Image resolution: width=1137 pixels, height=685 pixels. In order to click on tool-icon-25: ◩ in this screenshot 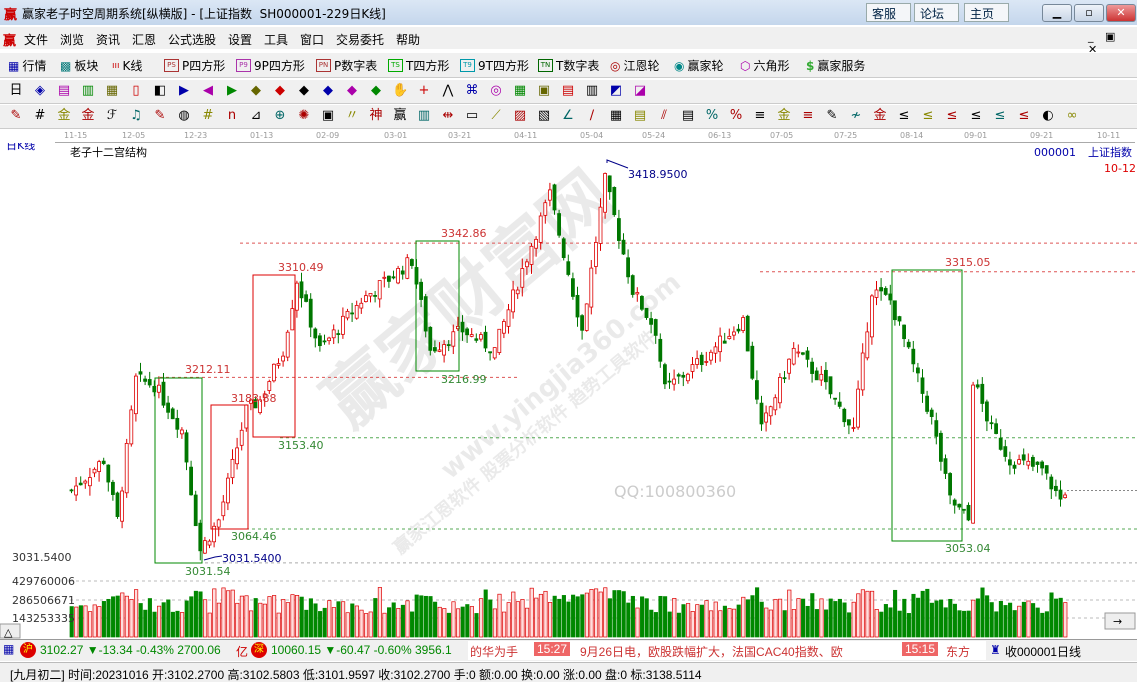, I will do `click(616, 90)`.